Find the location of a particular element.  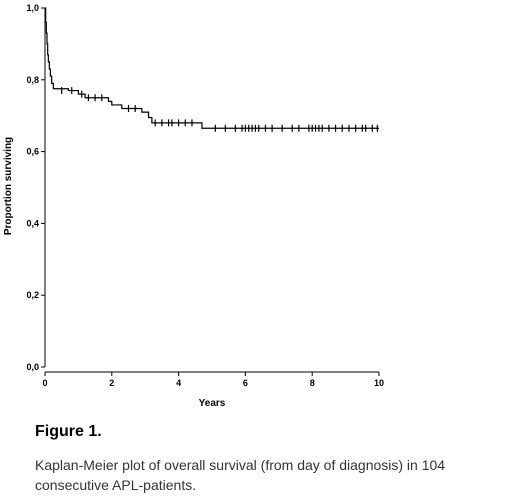

figure-title: Figure 1. is located at coordinates (68, 431).